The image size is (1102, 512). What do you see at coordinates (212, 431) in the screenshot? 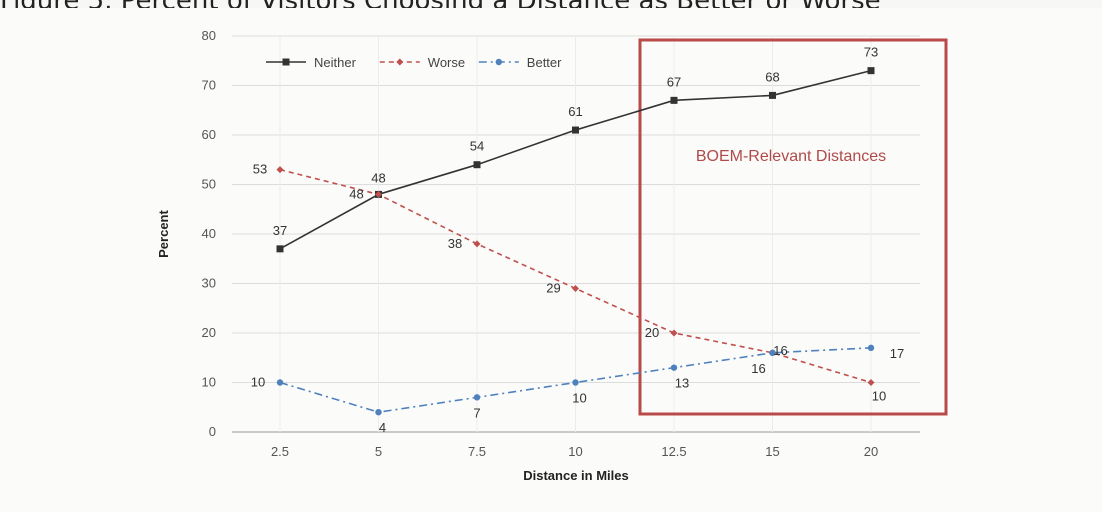
I see `y-tick-label: 0` at bounding box center [212, 431].